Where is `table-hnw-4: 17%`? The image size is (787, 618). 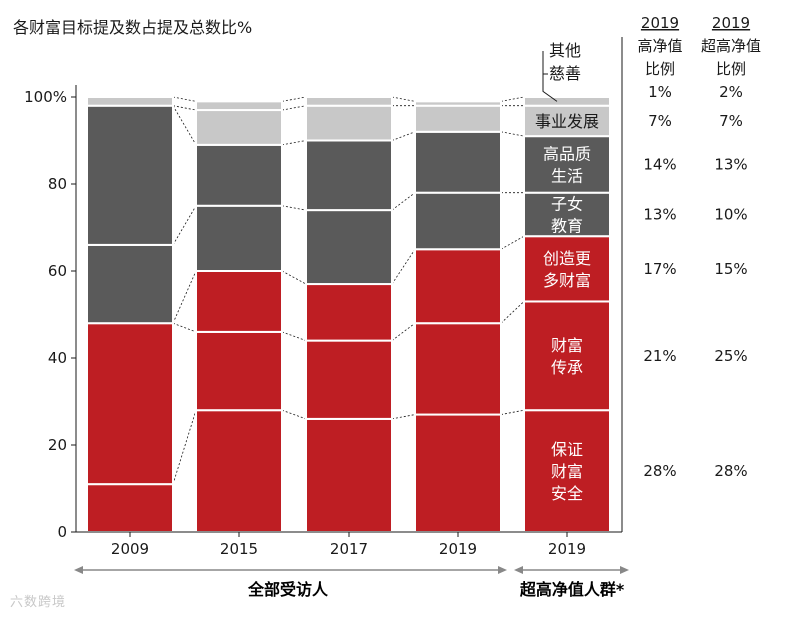 table-hnw-4: 17% is located at coordinates (659, 269).